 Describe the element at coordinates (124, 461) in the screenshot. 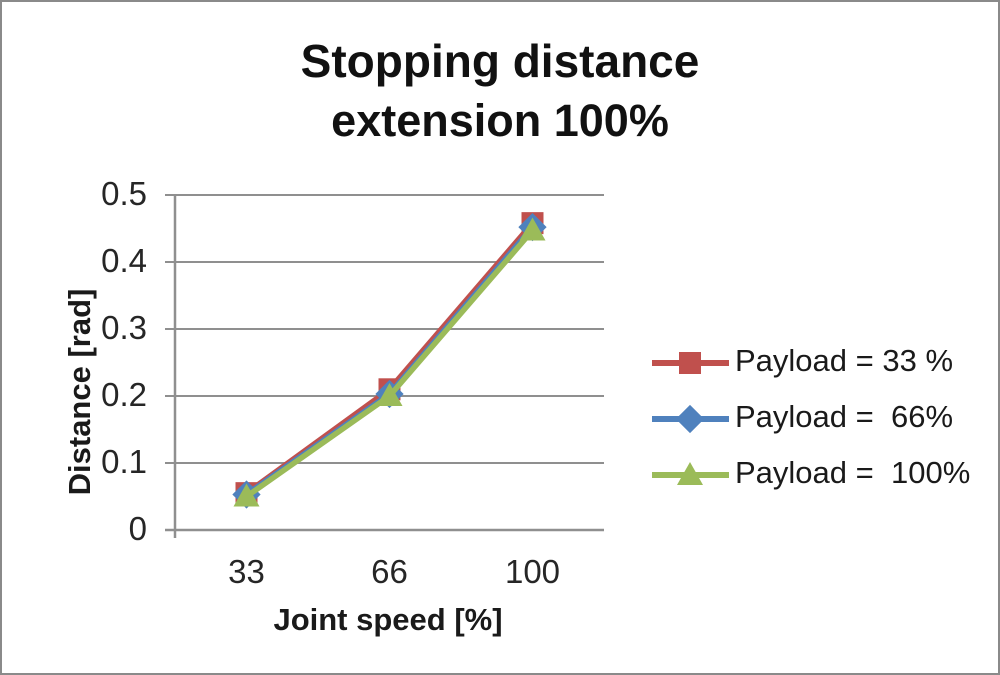

I see `y-tick-label: 0.1` at that location.